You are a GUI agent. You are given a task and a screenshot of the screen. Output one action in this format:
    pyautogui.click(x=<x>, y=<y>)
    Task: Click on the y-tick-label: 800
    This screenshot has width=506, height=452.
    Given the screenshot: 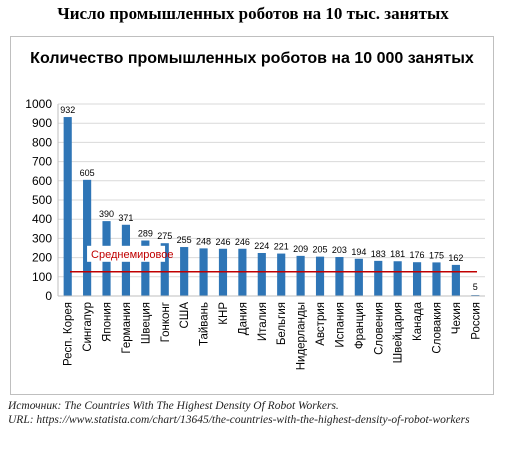 What is the action you would take?
    pyautogui.click(x=42, y=142)
    